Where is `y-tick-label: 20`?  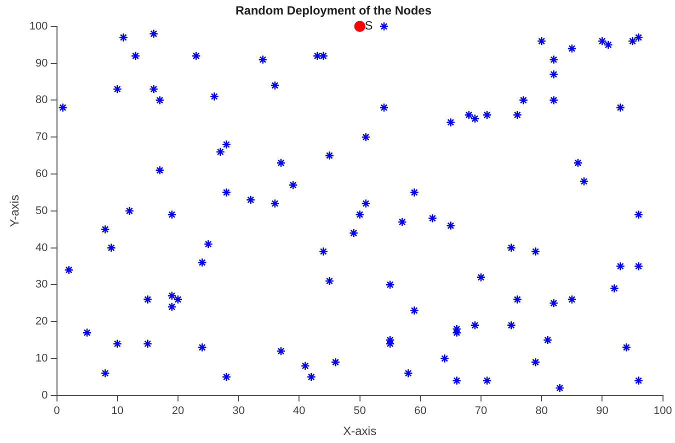 y-tick-label: 20 is located at coordinates (42, 322).